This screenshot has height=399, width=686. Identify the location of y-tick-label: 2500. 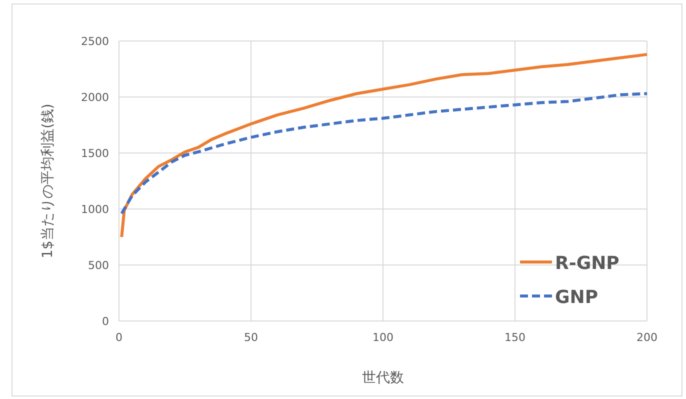
(95, 41).